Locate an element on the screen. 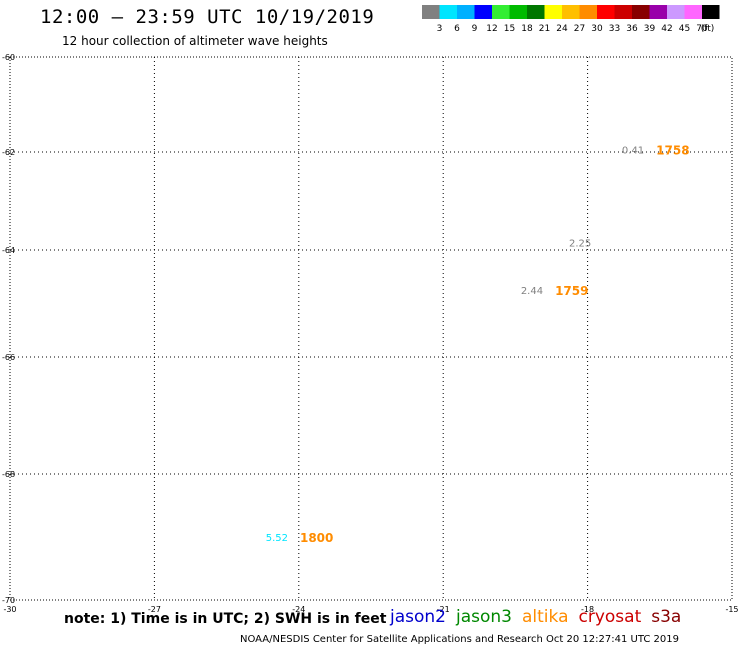  colorbar-label: 45 is located at coordinates (684, 29).